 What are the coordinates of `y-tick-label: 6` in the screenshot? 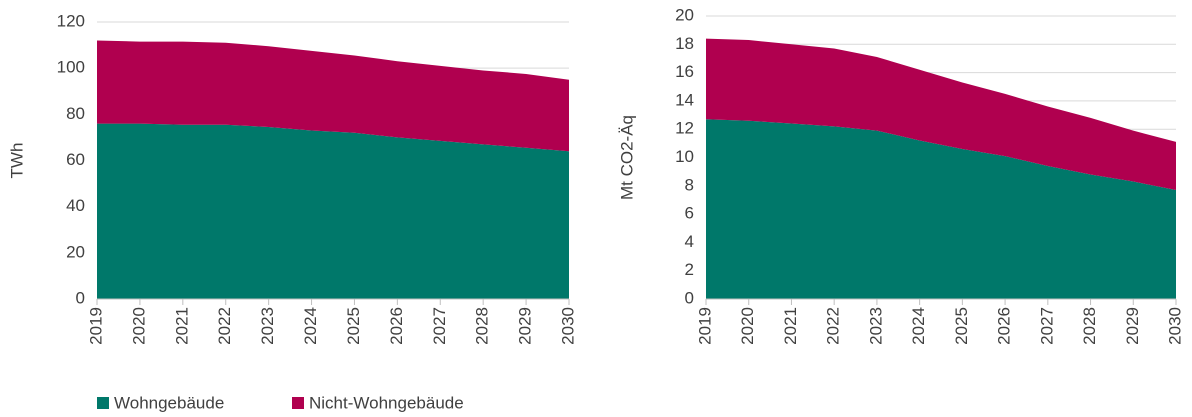 It's located at (689, 213).